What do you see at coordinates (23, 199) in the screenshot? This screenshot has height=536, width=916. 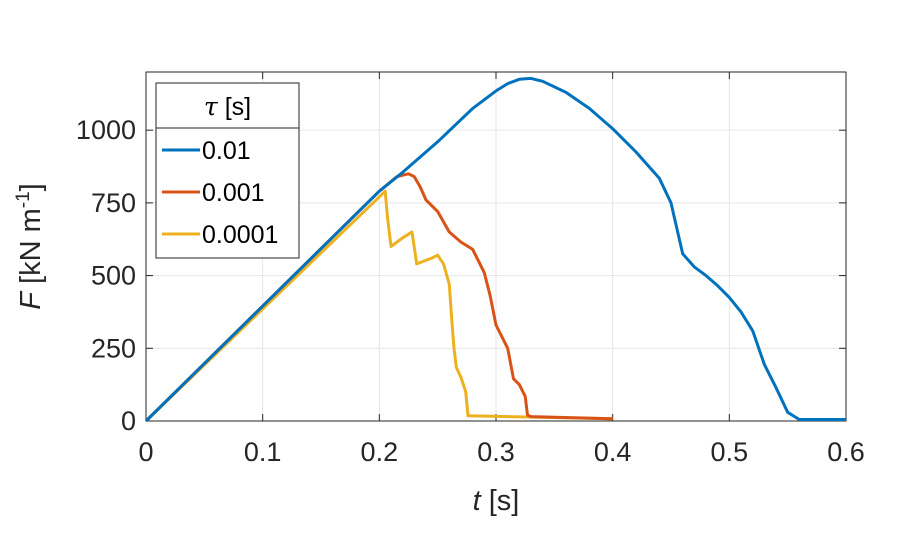 I see `y-axis-unit-superscript: -1` at bounding box center [23, 199].